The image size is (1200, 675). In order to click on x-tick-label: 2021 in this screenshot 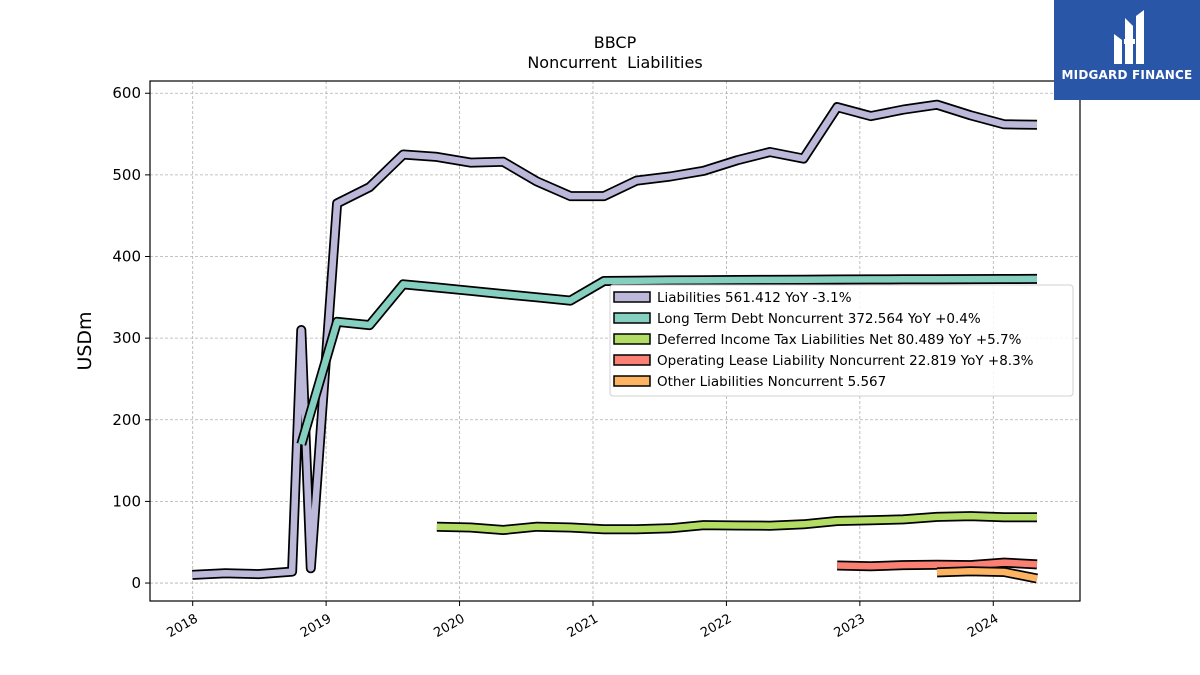, I will do `click(583, 626)`.